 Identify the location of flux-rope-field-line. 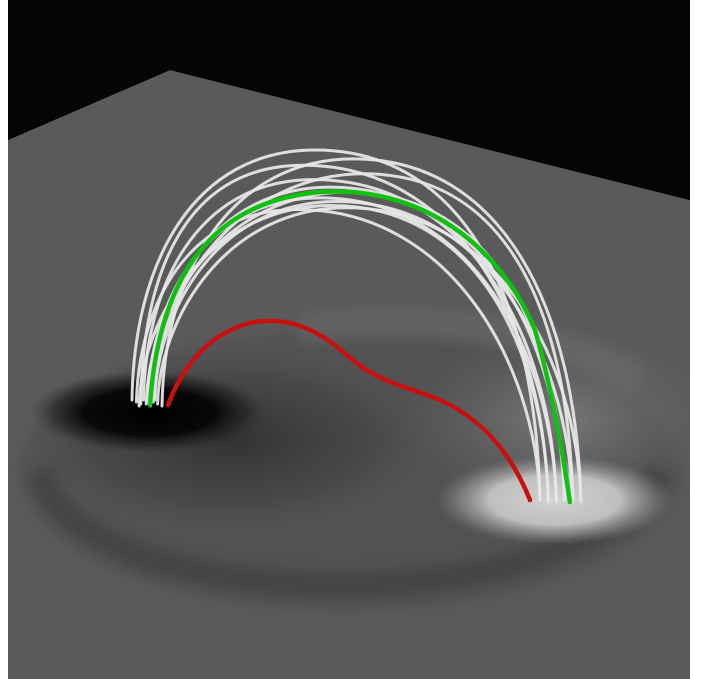
(349, 410).